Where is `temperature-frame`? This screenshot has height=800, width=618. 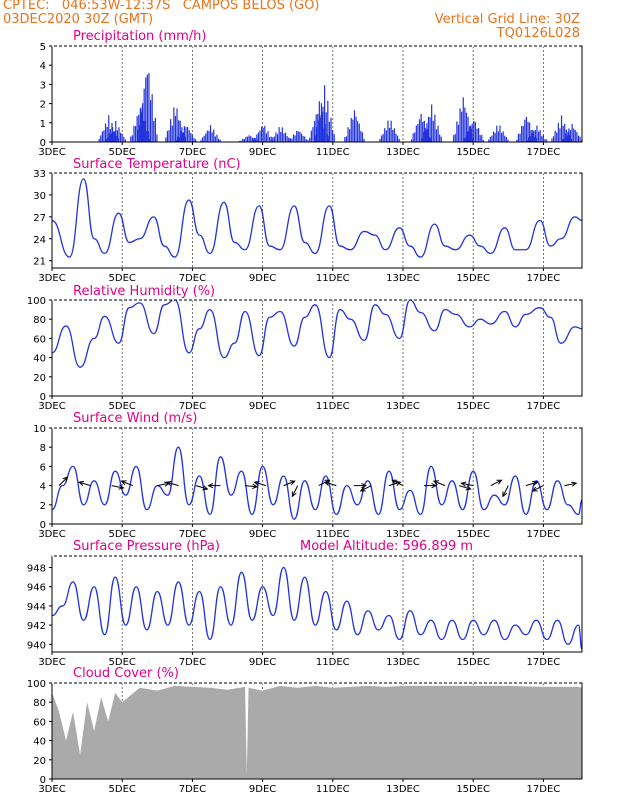
temperature-frame is located at coordinates (317, 220).